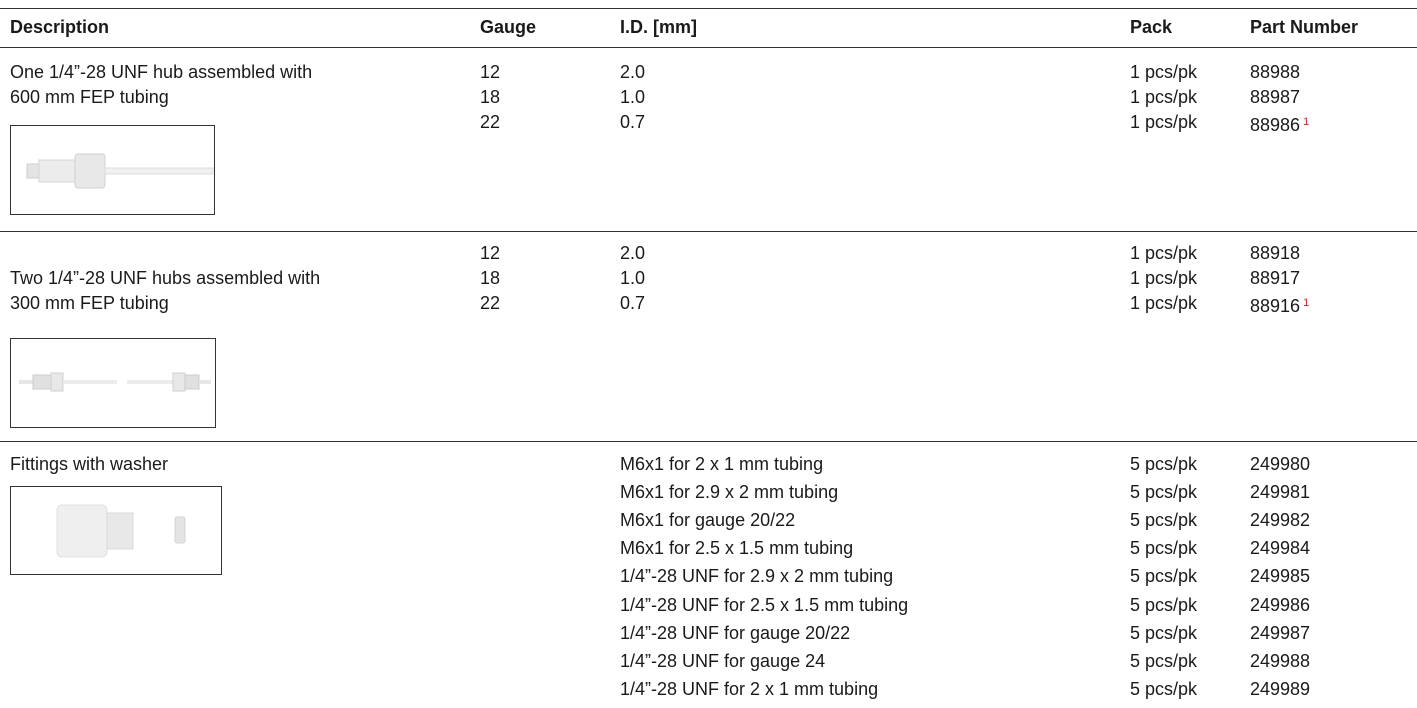  I want to click on header-cell: Pack, so click(1151, 27).